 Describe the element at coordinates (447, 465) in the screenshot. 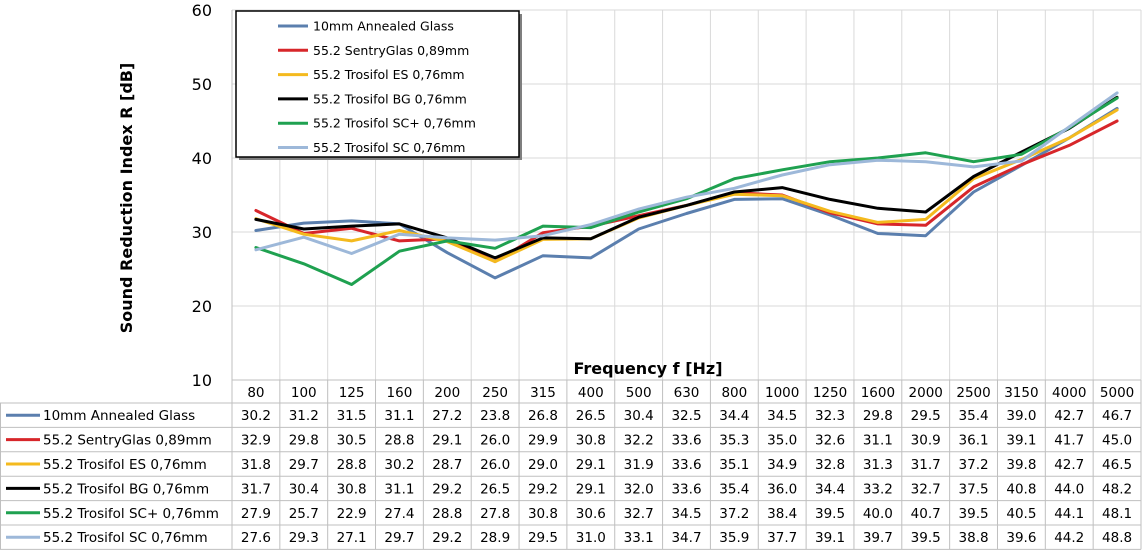

I see `table-cell: 28.7` at that location.